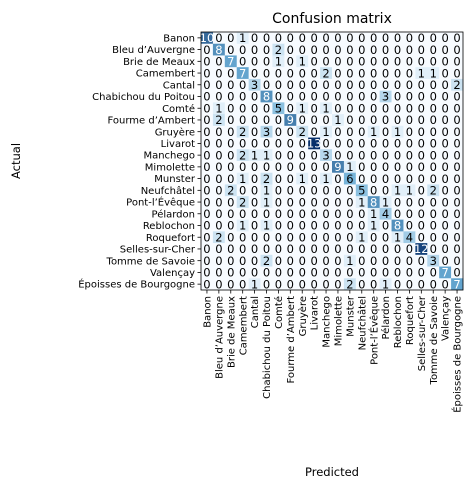 The image size is (469, 493). I want to click on y-tick-label: Tomme de Savoie, so click(150, 261).